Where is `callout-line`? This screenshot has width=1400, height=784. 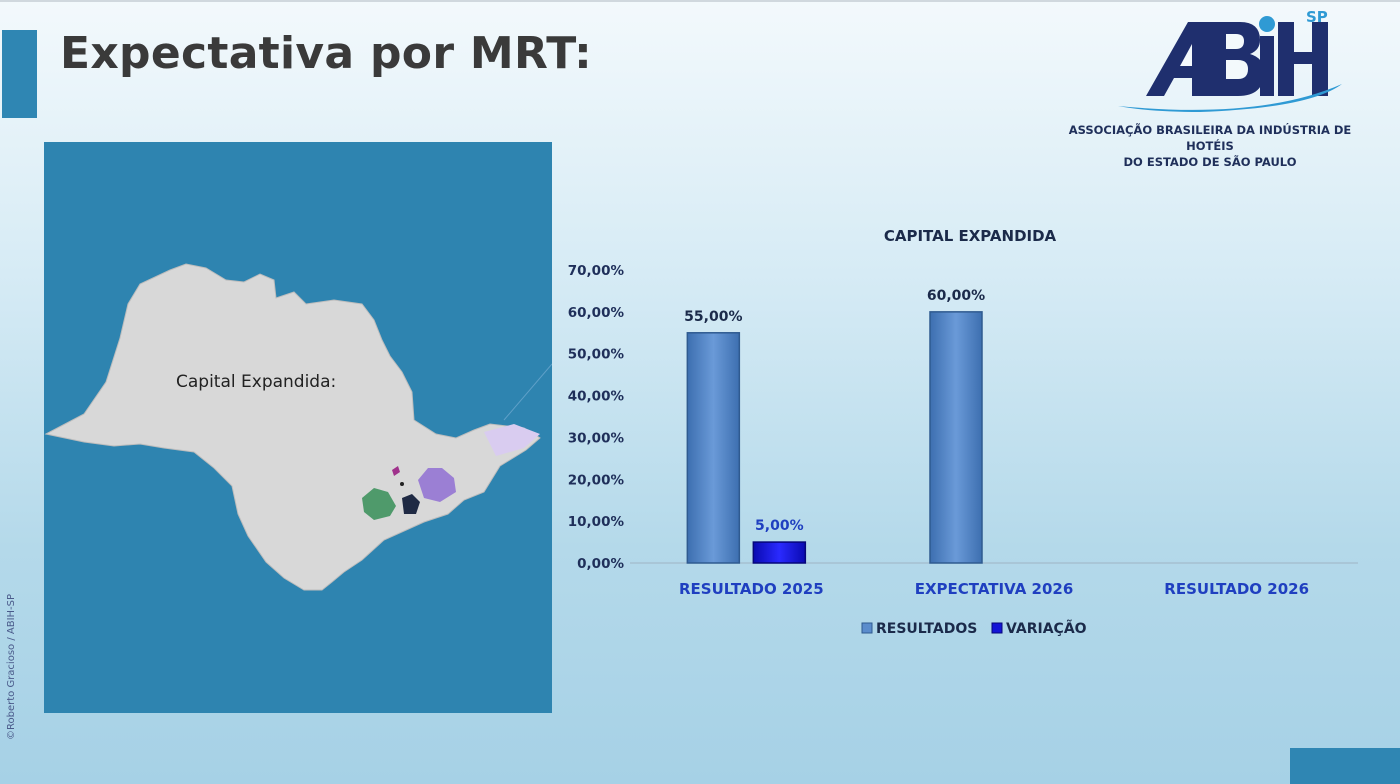
callout-line is located at coordinates (528, 392).